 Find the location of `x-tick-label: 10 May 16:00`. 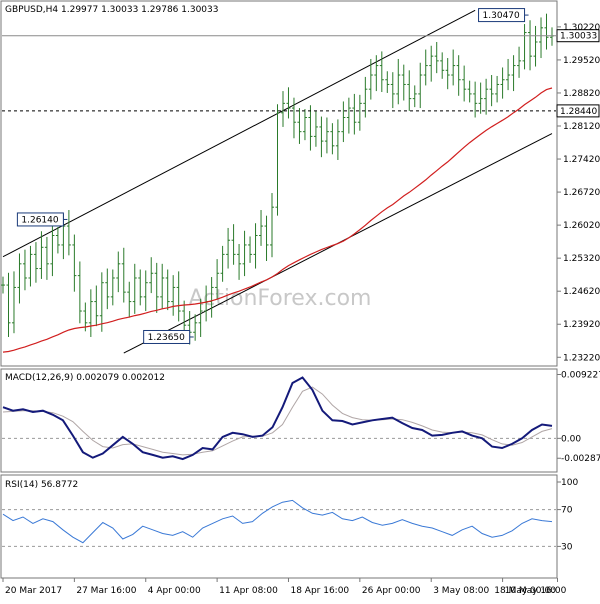

x-tick-label: 10 May 16:00 is located at coordinates (536, 591).